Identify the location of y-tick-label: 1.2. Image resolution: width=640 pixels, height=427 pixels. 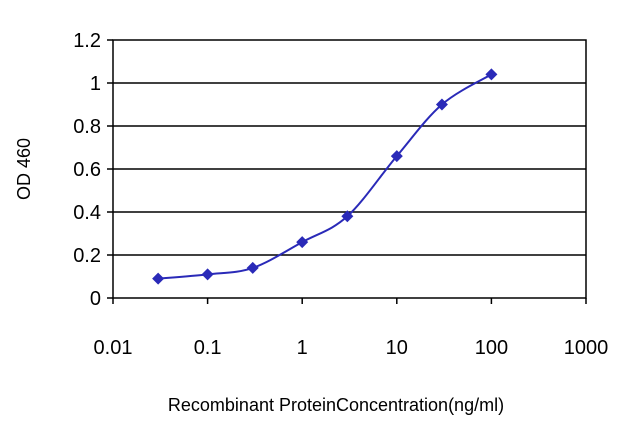
(87, 41).